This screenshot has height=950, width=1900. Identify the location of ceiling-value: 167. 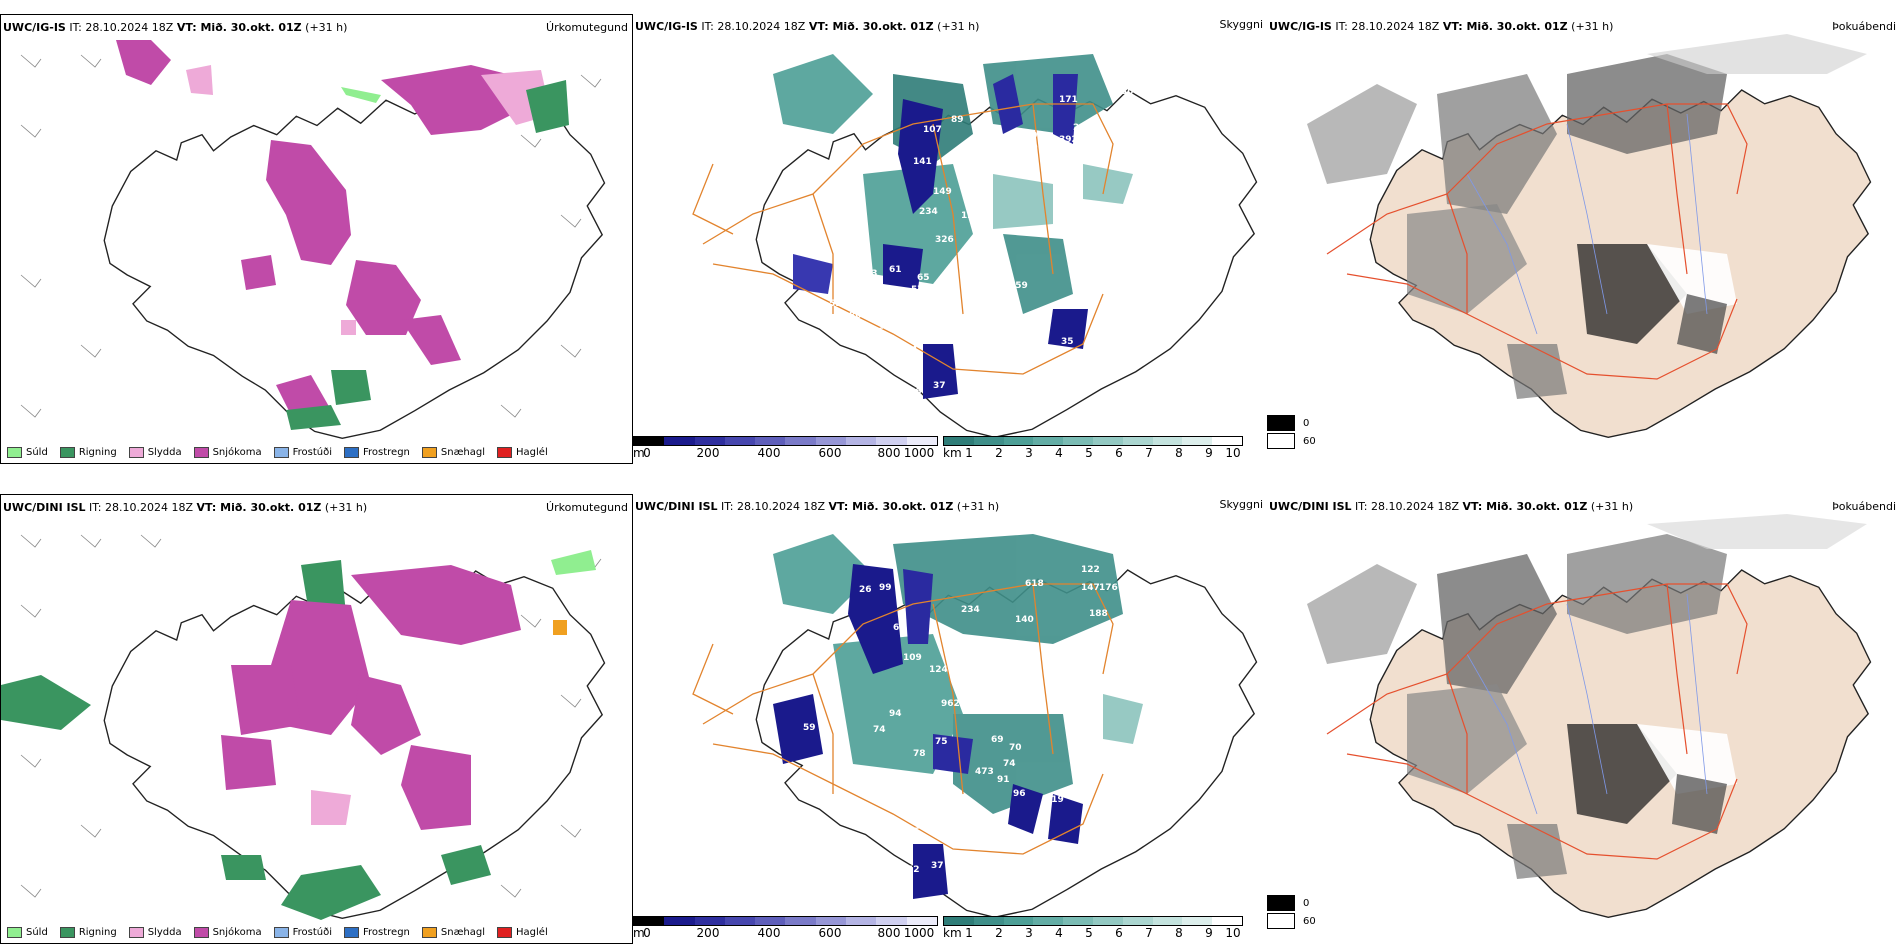
(1002, 276).